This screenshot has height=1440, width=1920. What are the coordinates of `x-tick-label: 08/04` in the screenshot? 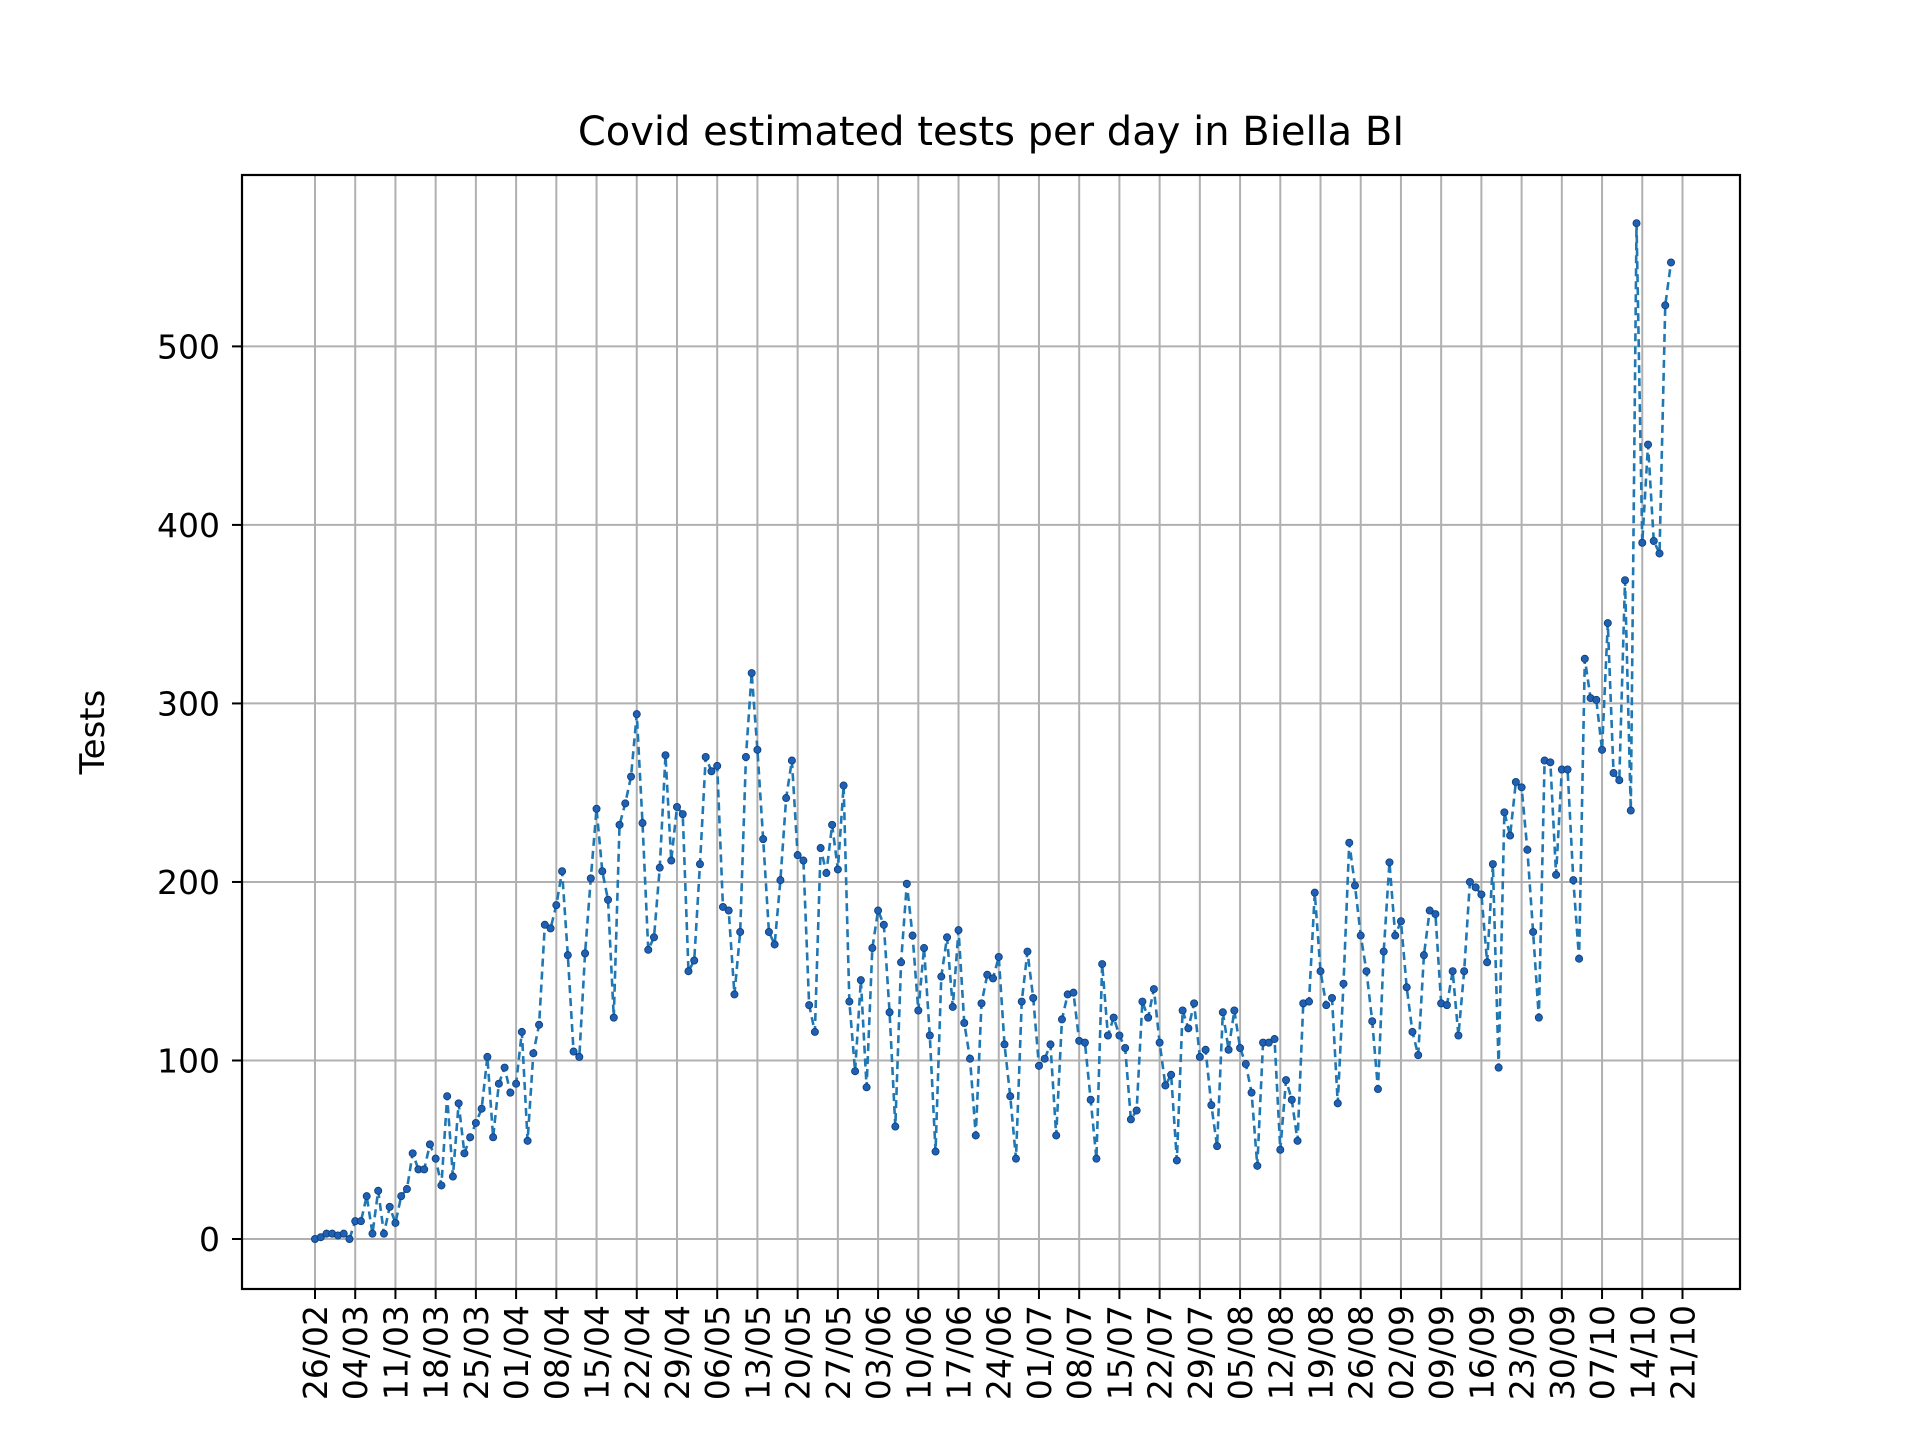 It's located at (556, 1352).